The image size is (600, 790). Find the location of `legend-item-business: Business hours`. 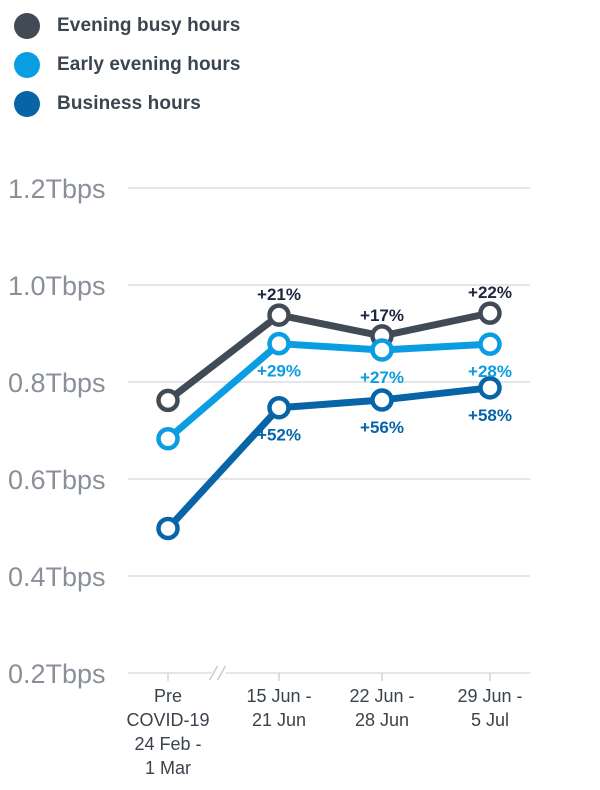

legend-item-business: Business hours is located at coordinates (127, 103).